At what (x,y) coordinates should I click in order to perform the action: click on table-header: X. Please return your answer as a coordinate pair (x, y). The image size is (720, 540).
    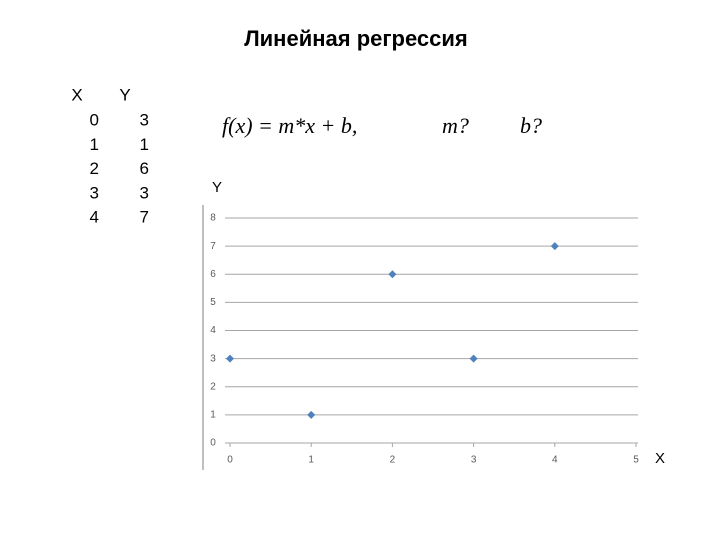
    Looking at the image, I should click on (76, 94).